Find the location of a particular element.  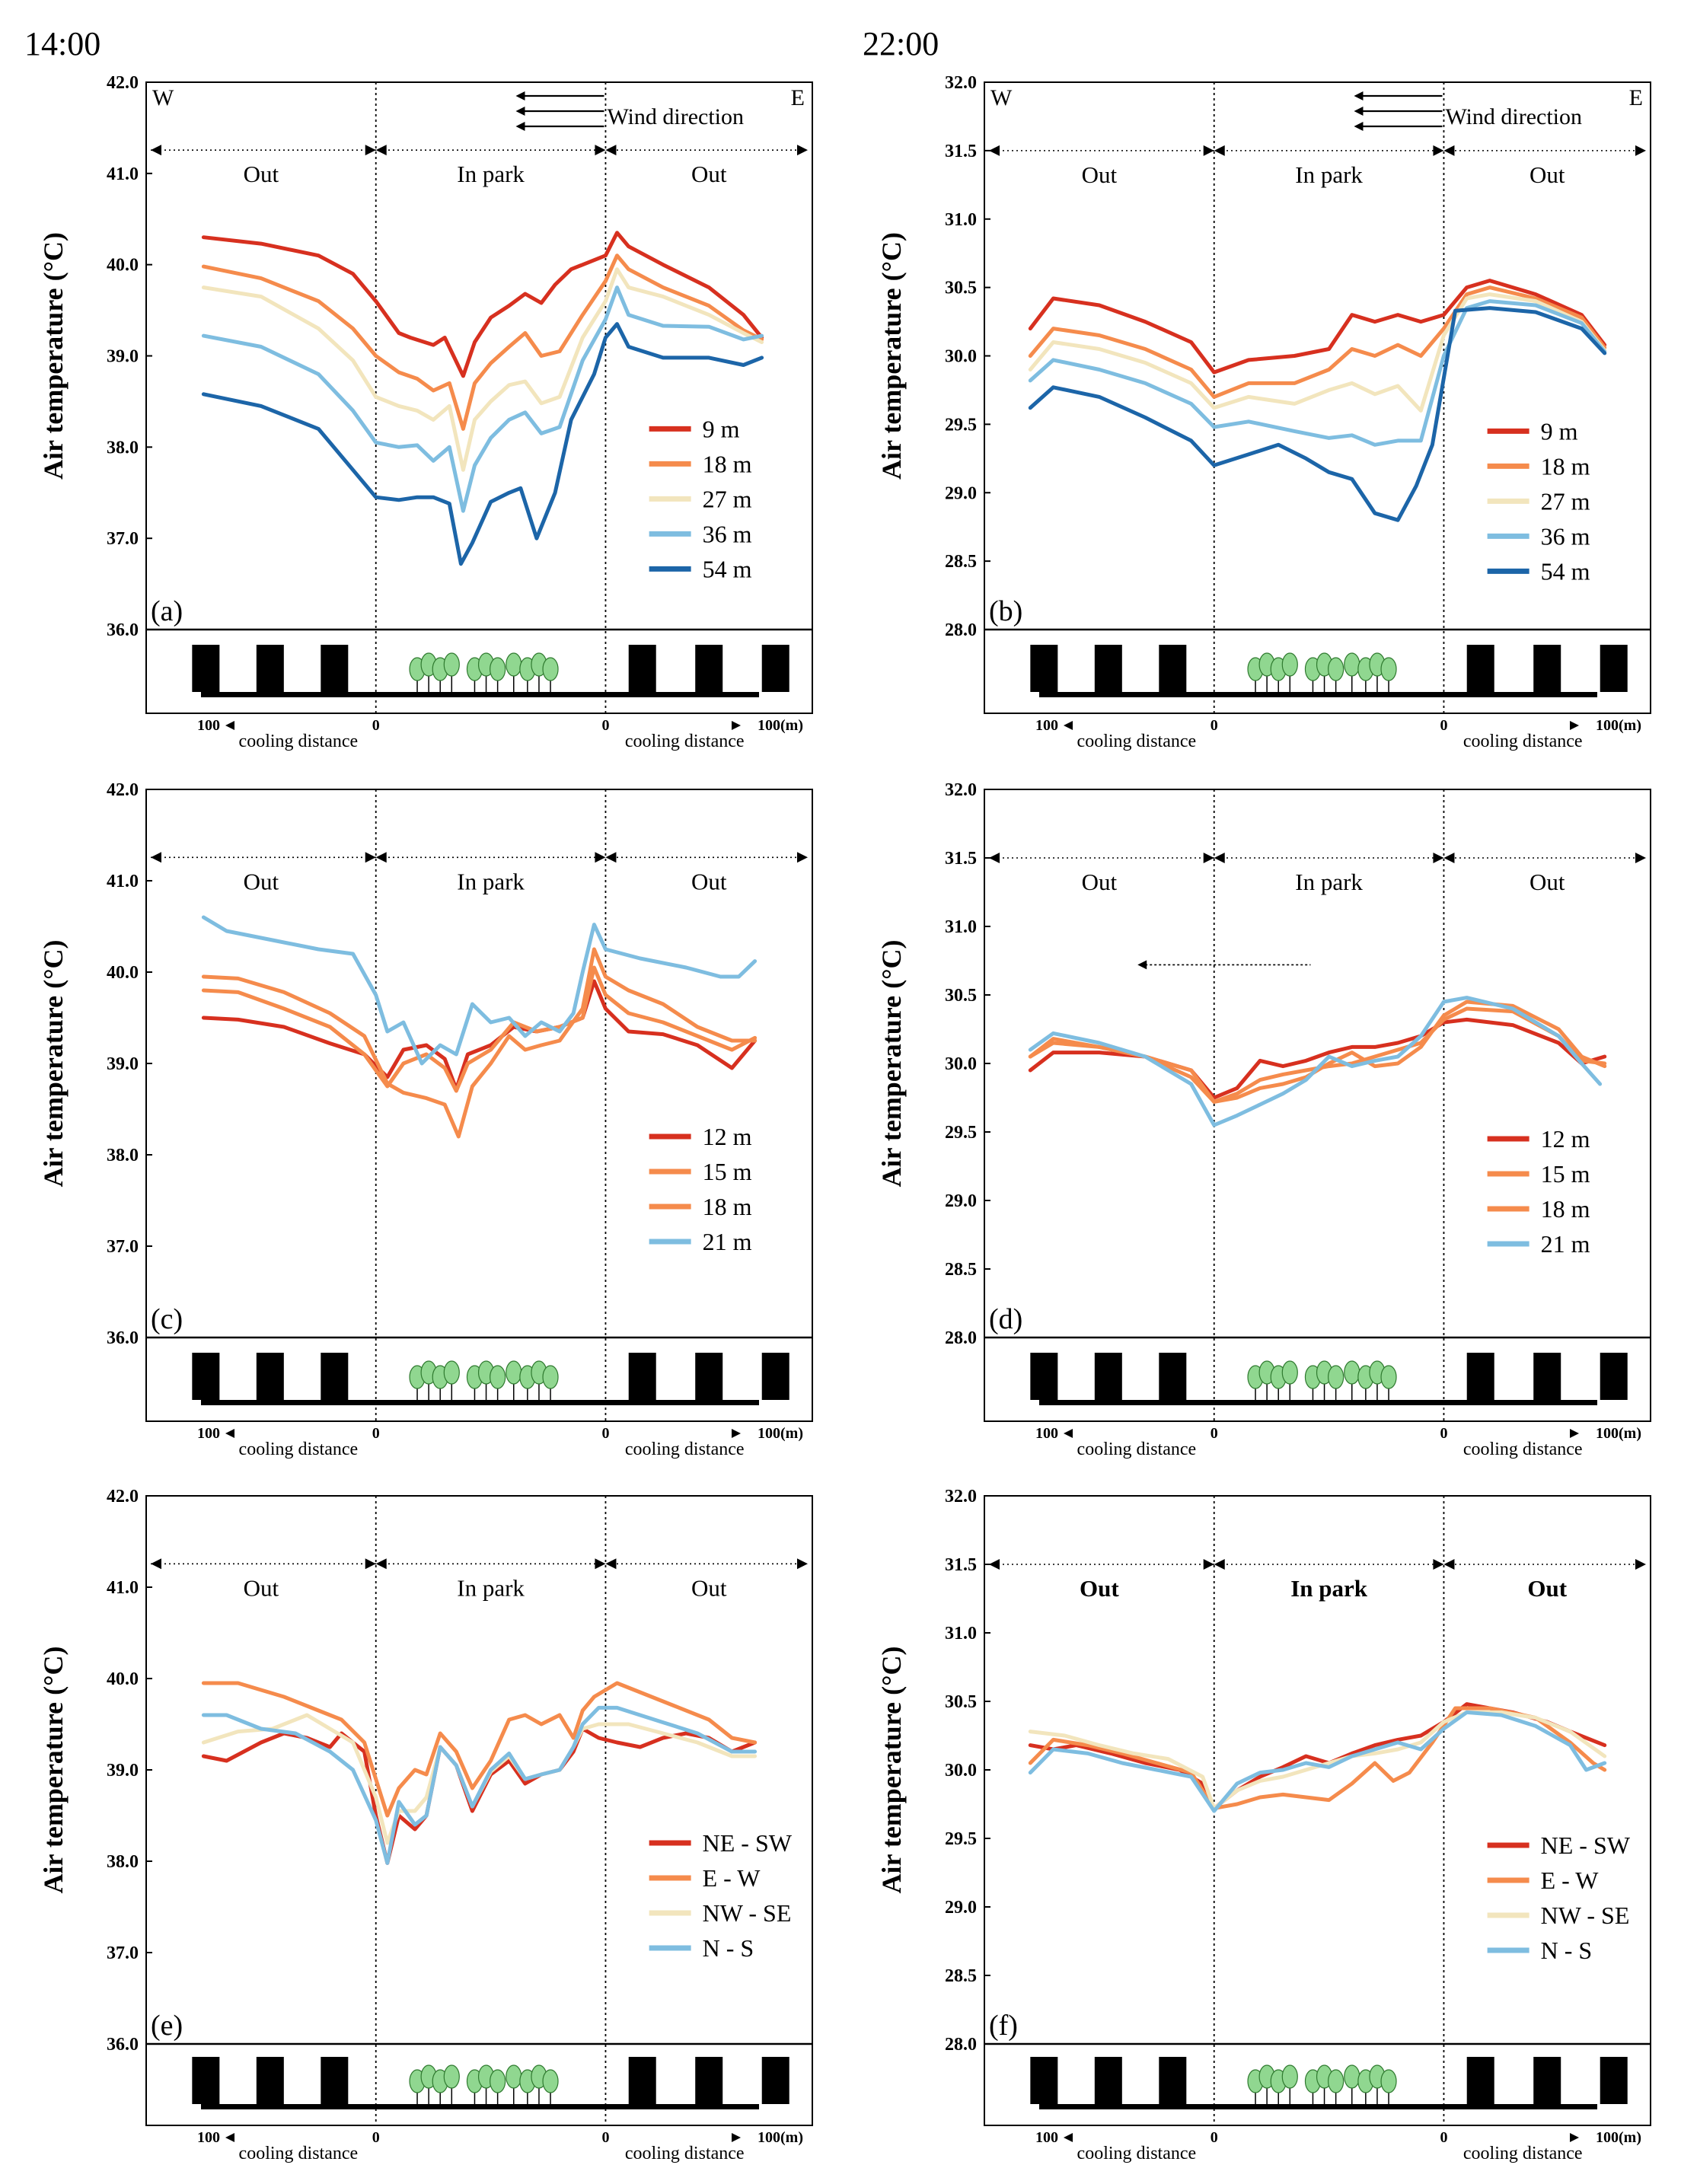

east-label: E is located at coordinates (798, 97).